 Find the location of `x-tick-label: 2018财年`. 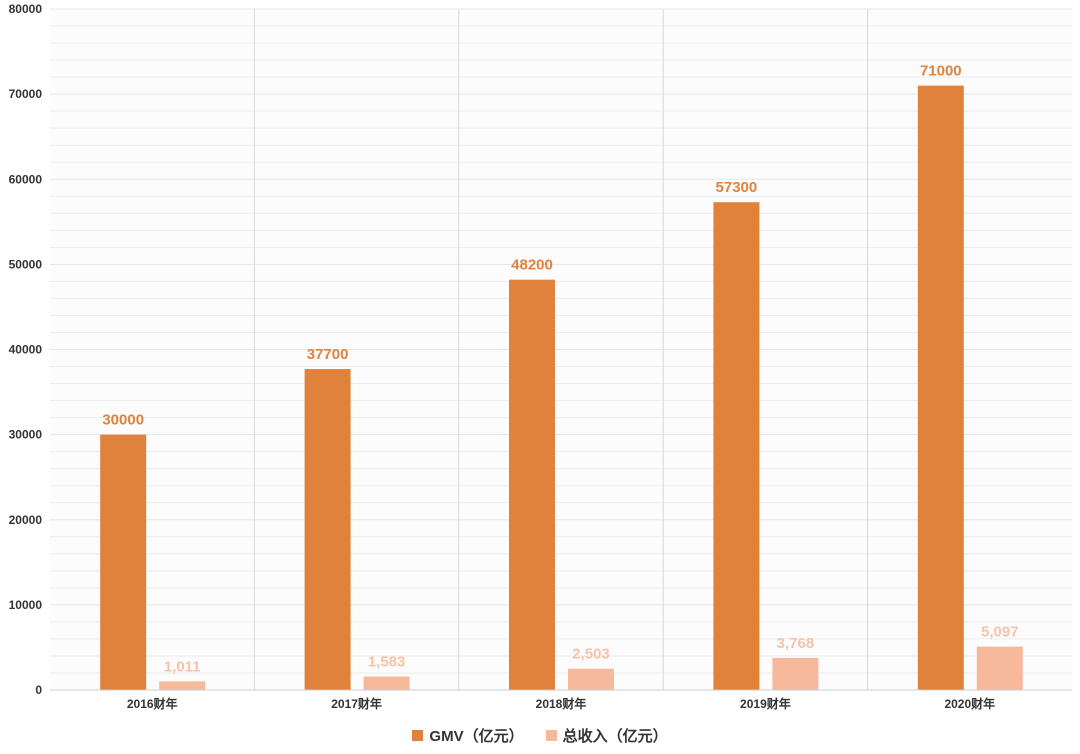

x-tick-label: 2018财年 is located at coordinates (561, 703).